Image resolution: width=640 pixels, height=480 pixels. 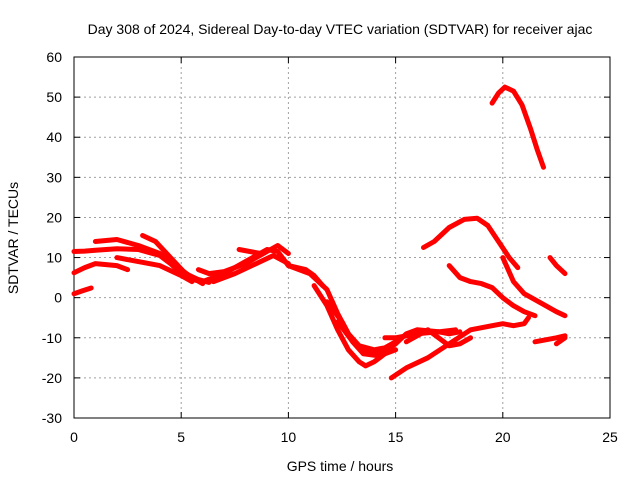 I want to click on y-axis-label: SDTVAR / TECUs, so click(x=13, y=238).